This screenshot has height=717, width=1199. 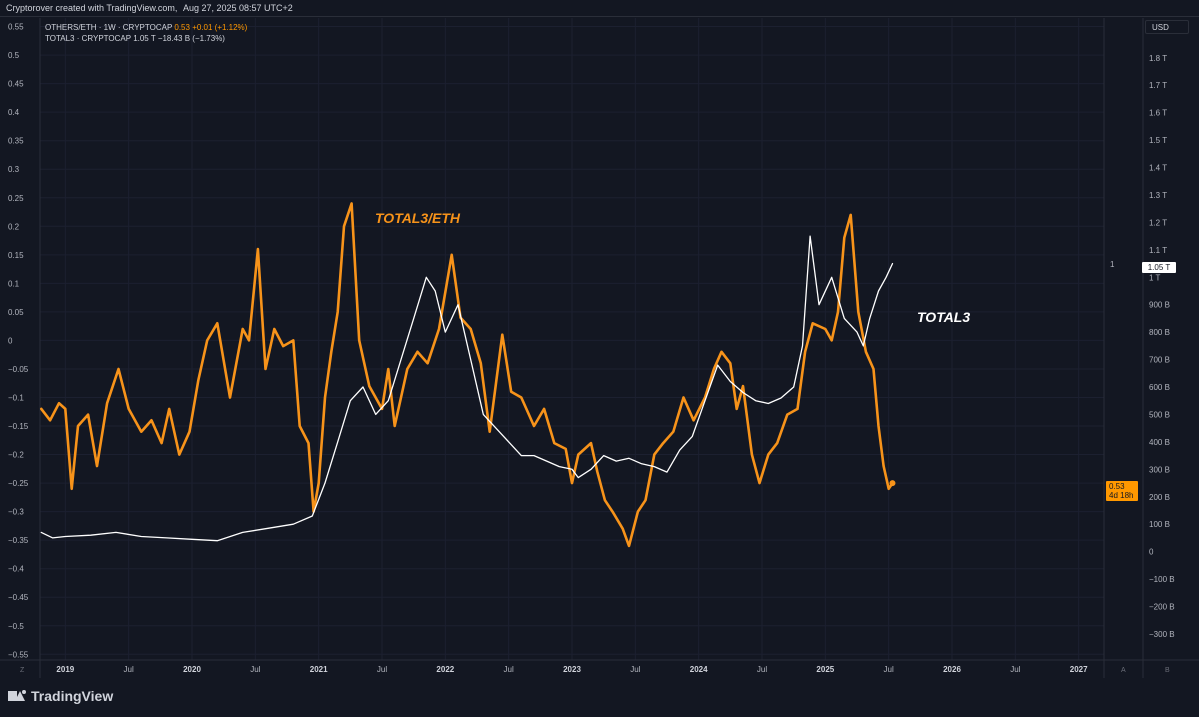 I want to click on legend-total3-name: TOTAL3 · CRYPTOCAP, so click(x=88, y=38).